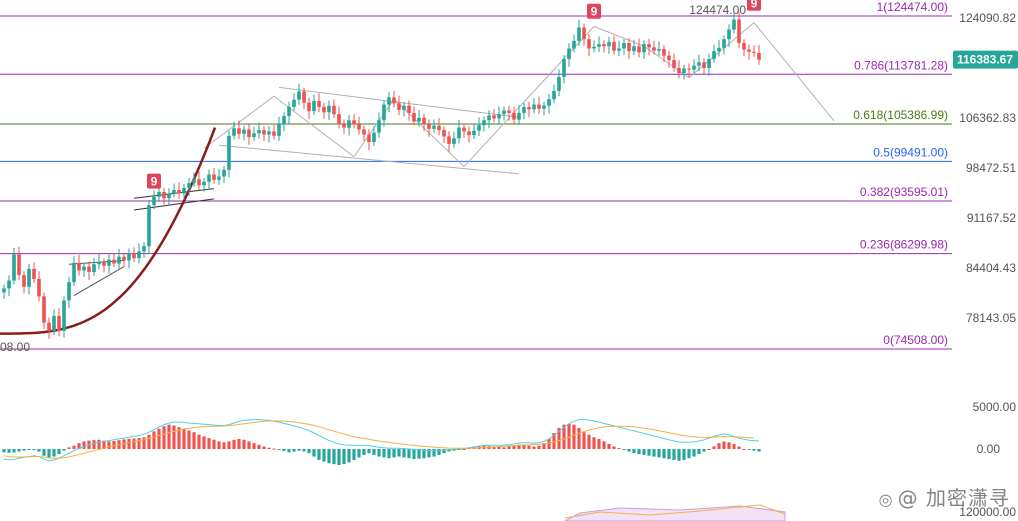  Describe the element at coordinates (985, 60) in the screenshot. I see `current-price-label: 116383.67` at that location.